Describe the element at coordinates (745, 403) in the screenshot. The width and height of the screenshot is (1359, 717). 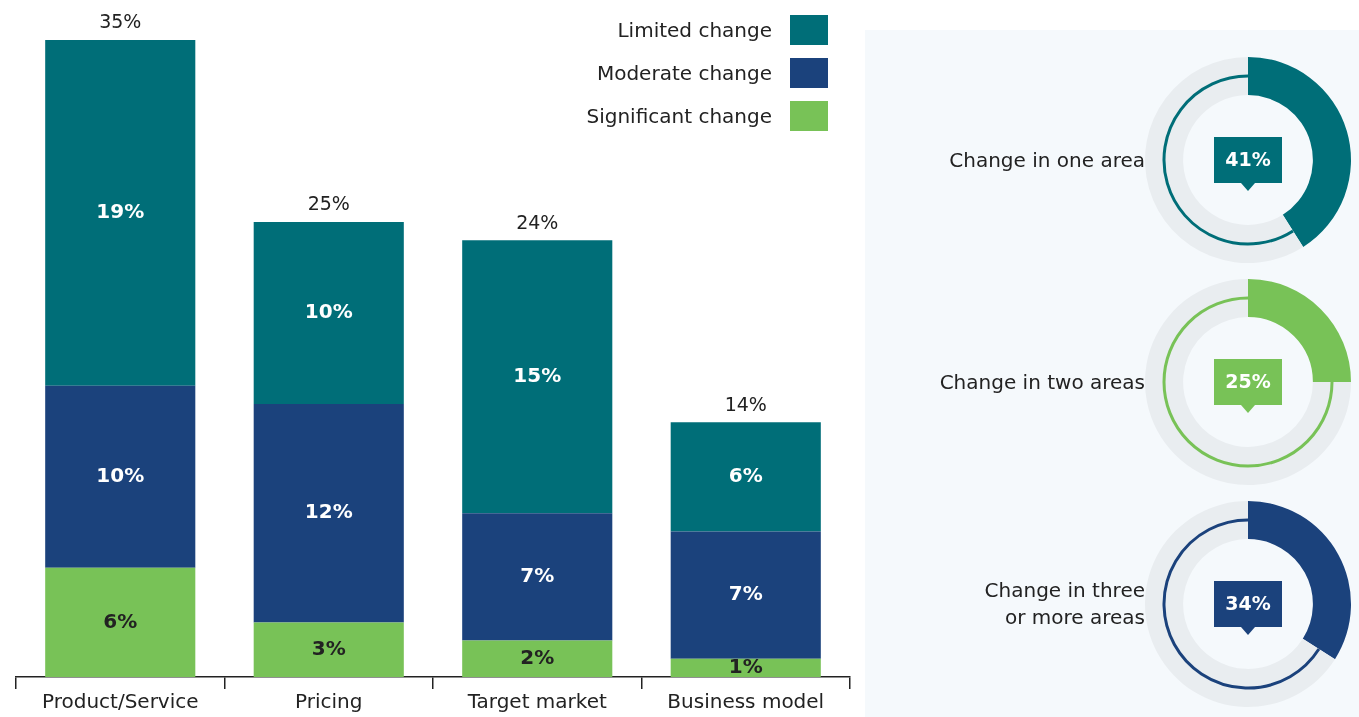
I see `total-label: 14%` at that location.